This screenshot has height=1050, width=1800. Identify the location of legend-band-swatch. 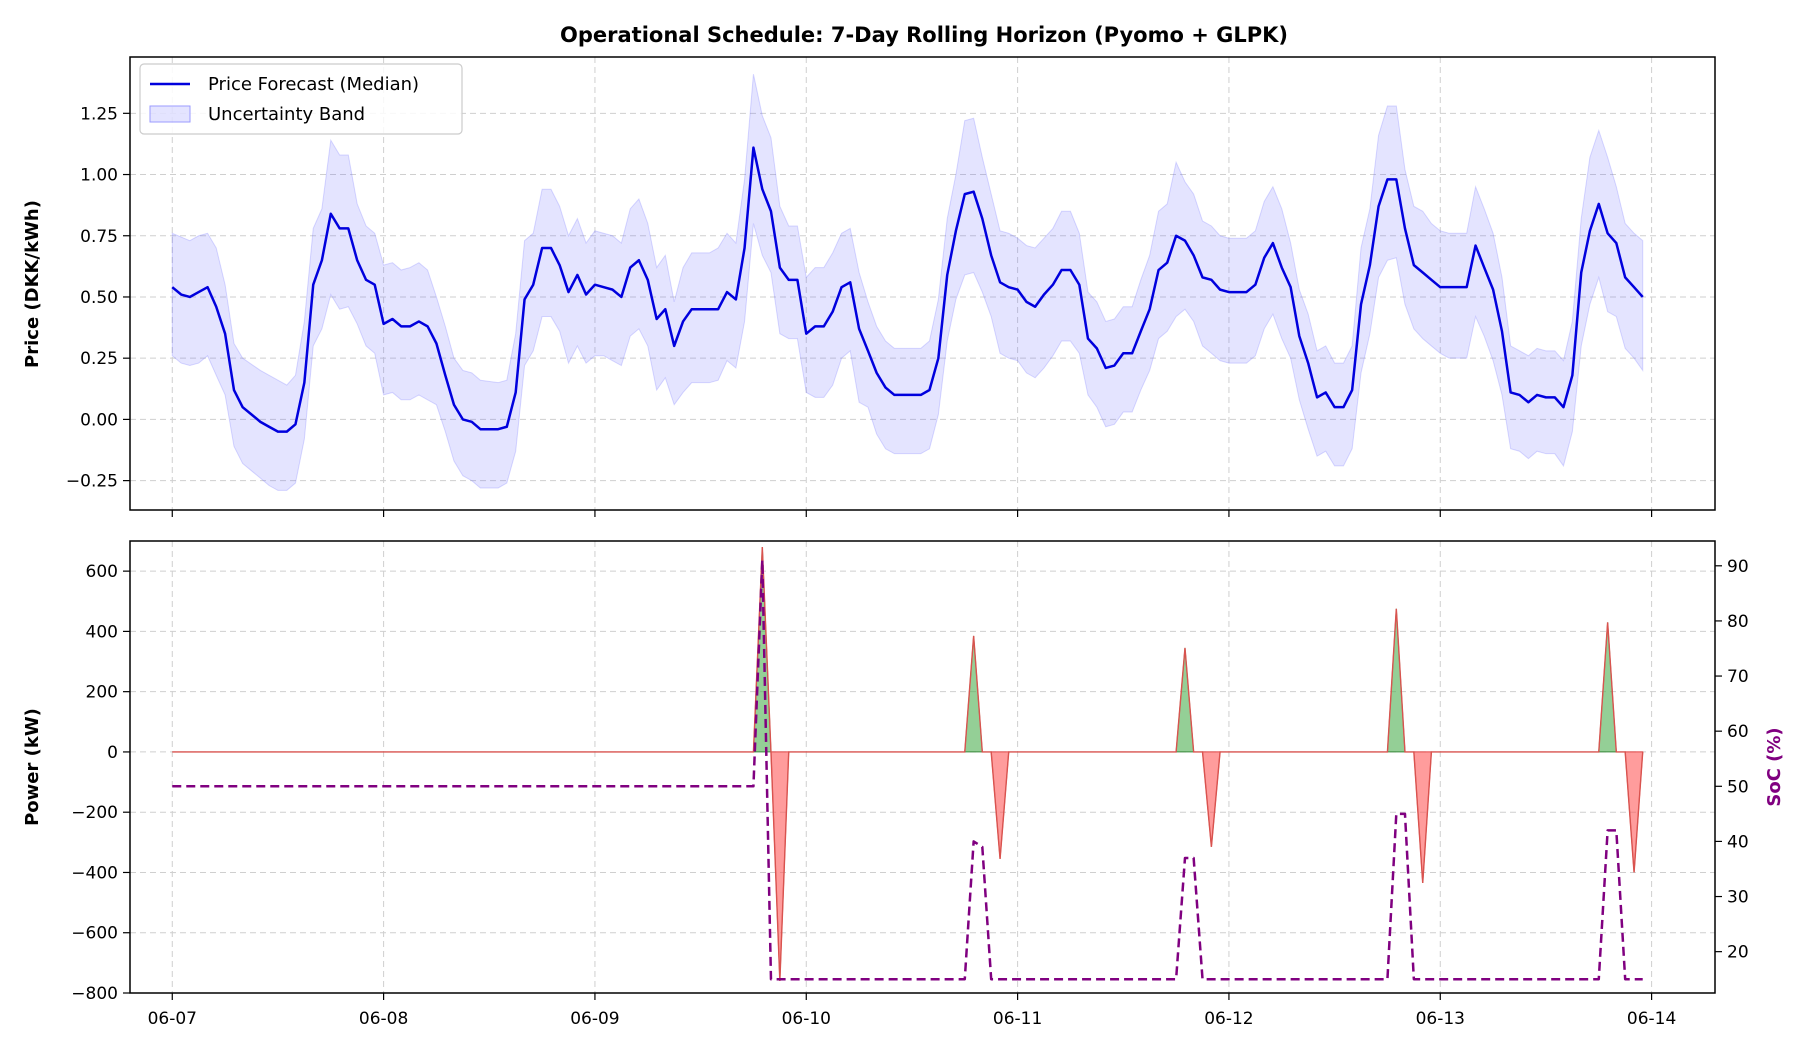
(170, 114).